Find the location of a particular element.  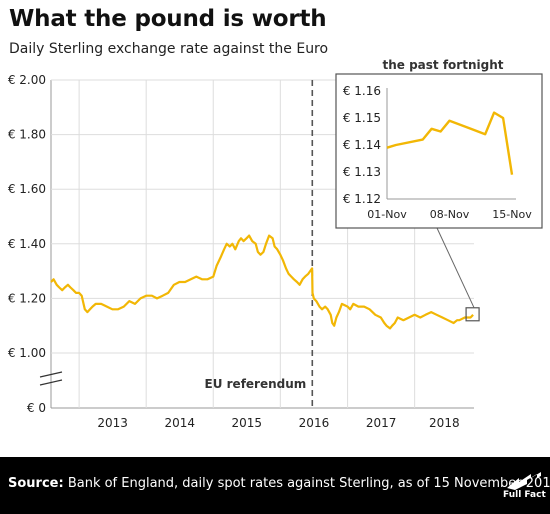

axis-break-icon is located at coordinates (51, 378).